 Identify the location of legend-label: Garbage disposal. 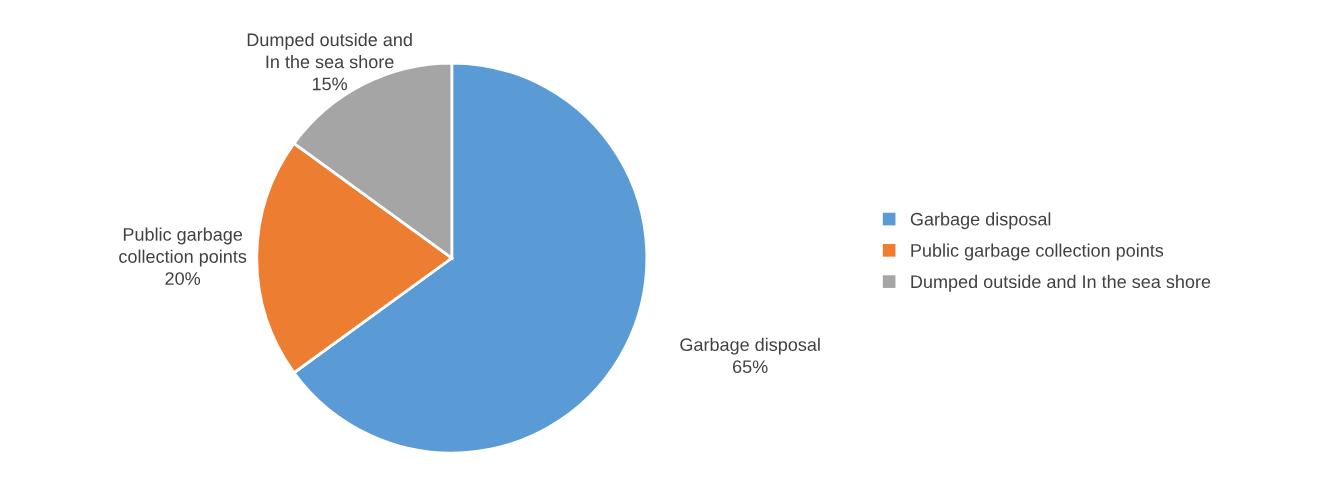
(980, 221).